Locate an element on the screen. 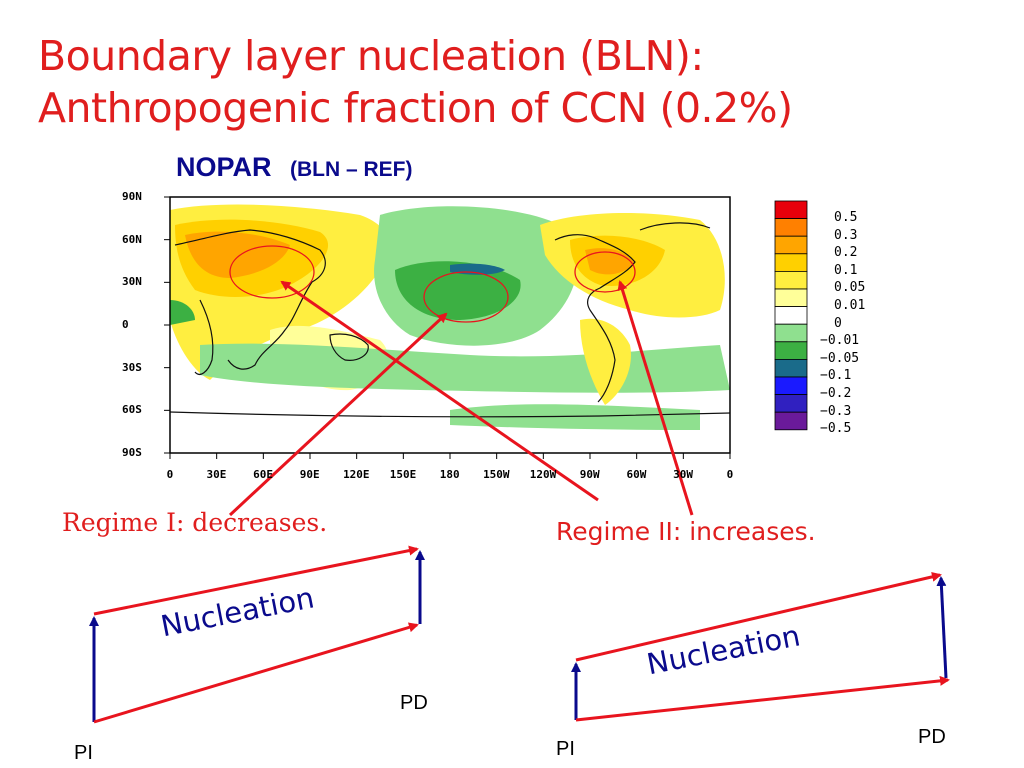 This screenshot has width=1024, height=768. diagram-left is located at coordinates (257, 634).